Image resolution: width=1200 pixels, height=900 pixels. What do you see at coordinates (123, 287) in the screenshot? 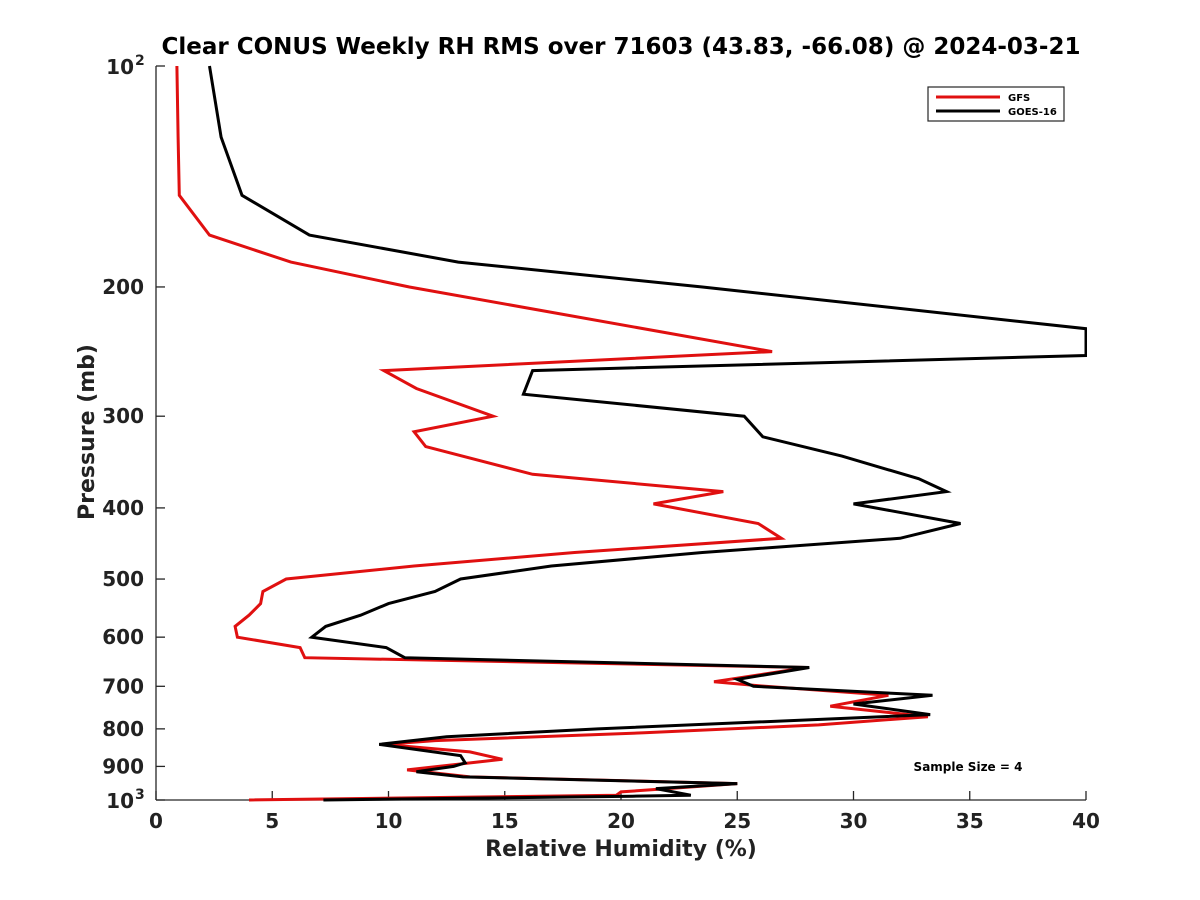
I see `y-tick-label: 200` at bounding box center [123, 287].